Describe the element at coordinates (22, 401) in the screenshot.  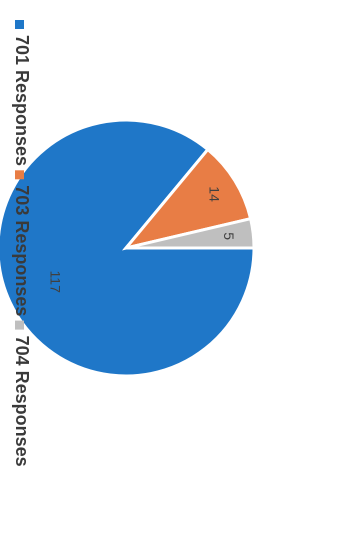
I see `legend-label: 704 Responses` at that location.